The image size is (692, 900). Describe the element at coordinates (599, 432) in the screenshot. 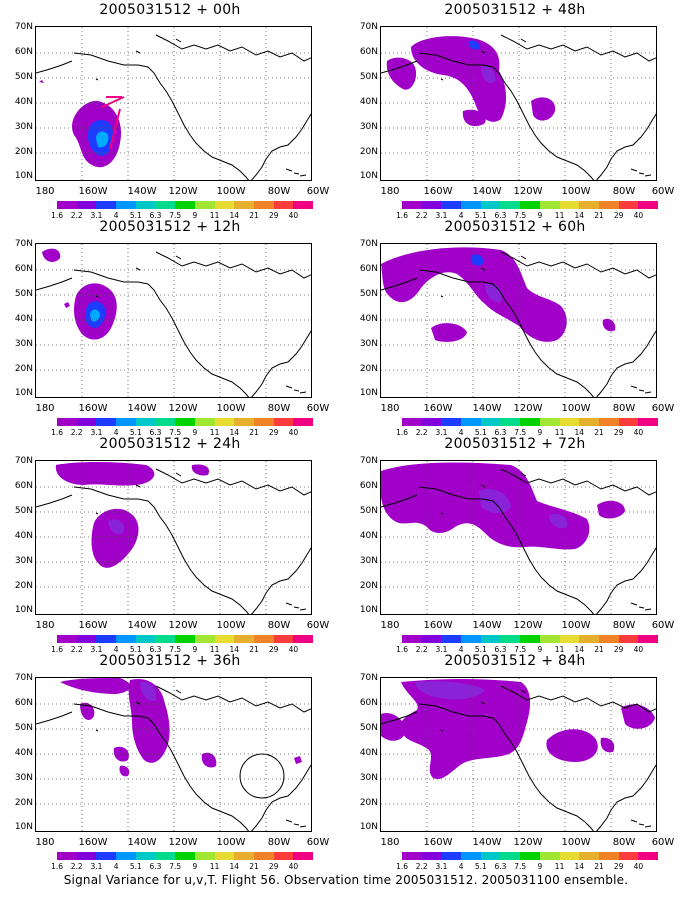

I see `colorbar-label: 21` at that location.